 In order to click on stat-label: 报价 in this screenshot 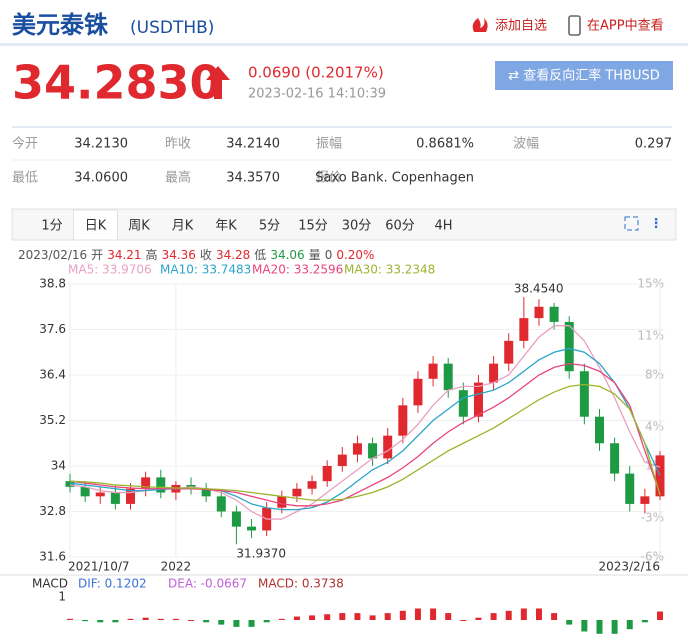, I will do `click(329, 178)`.